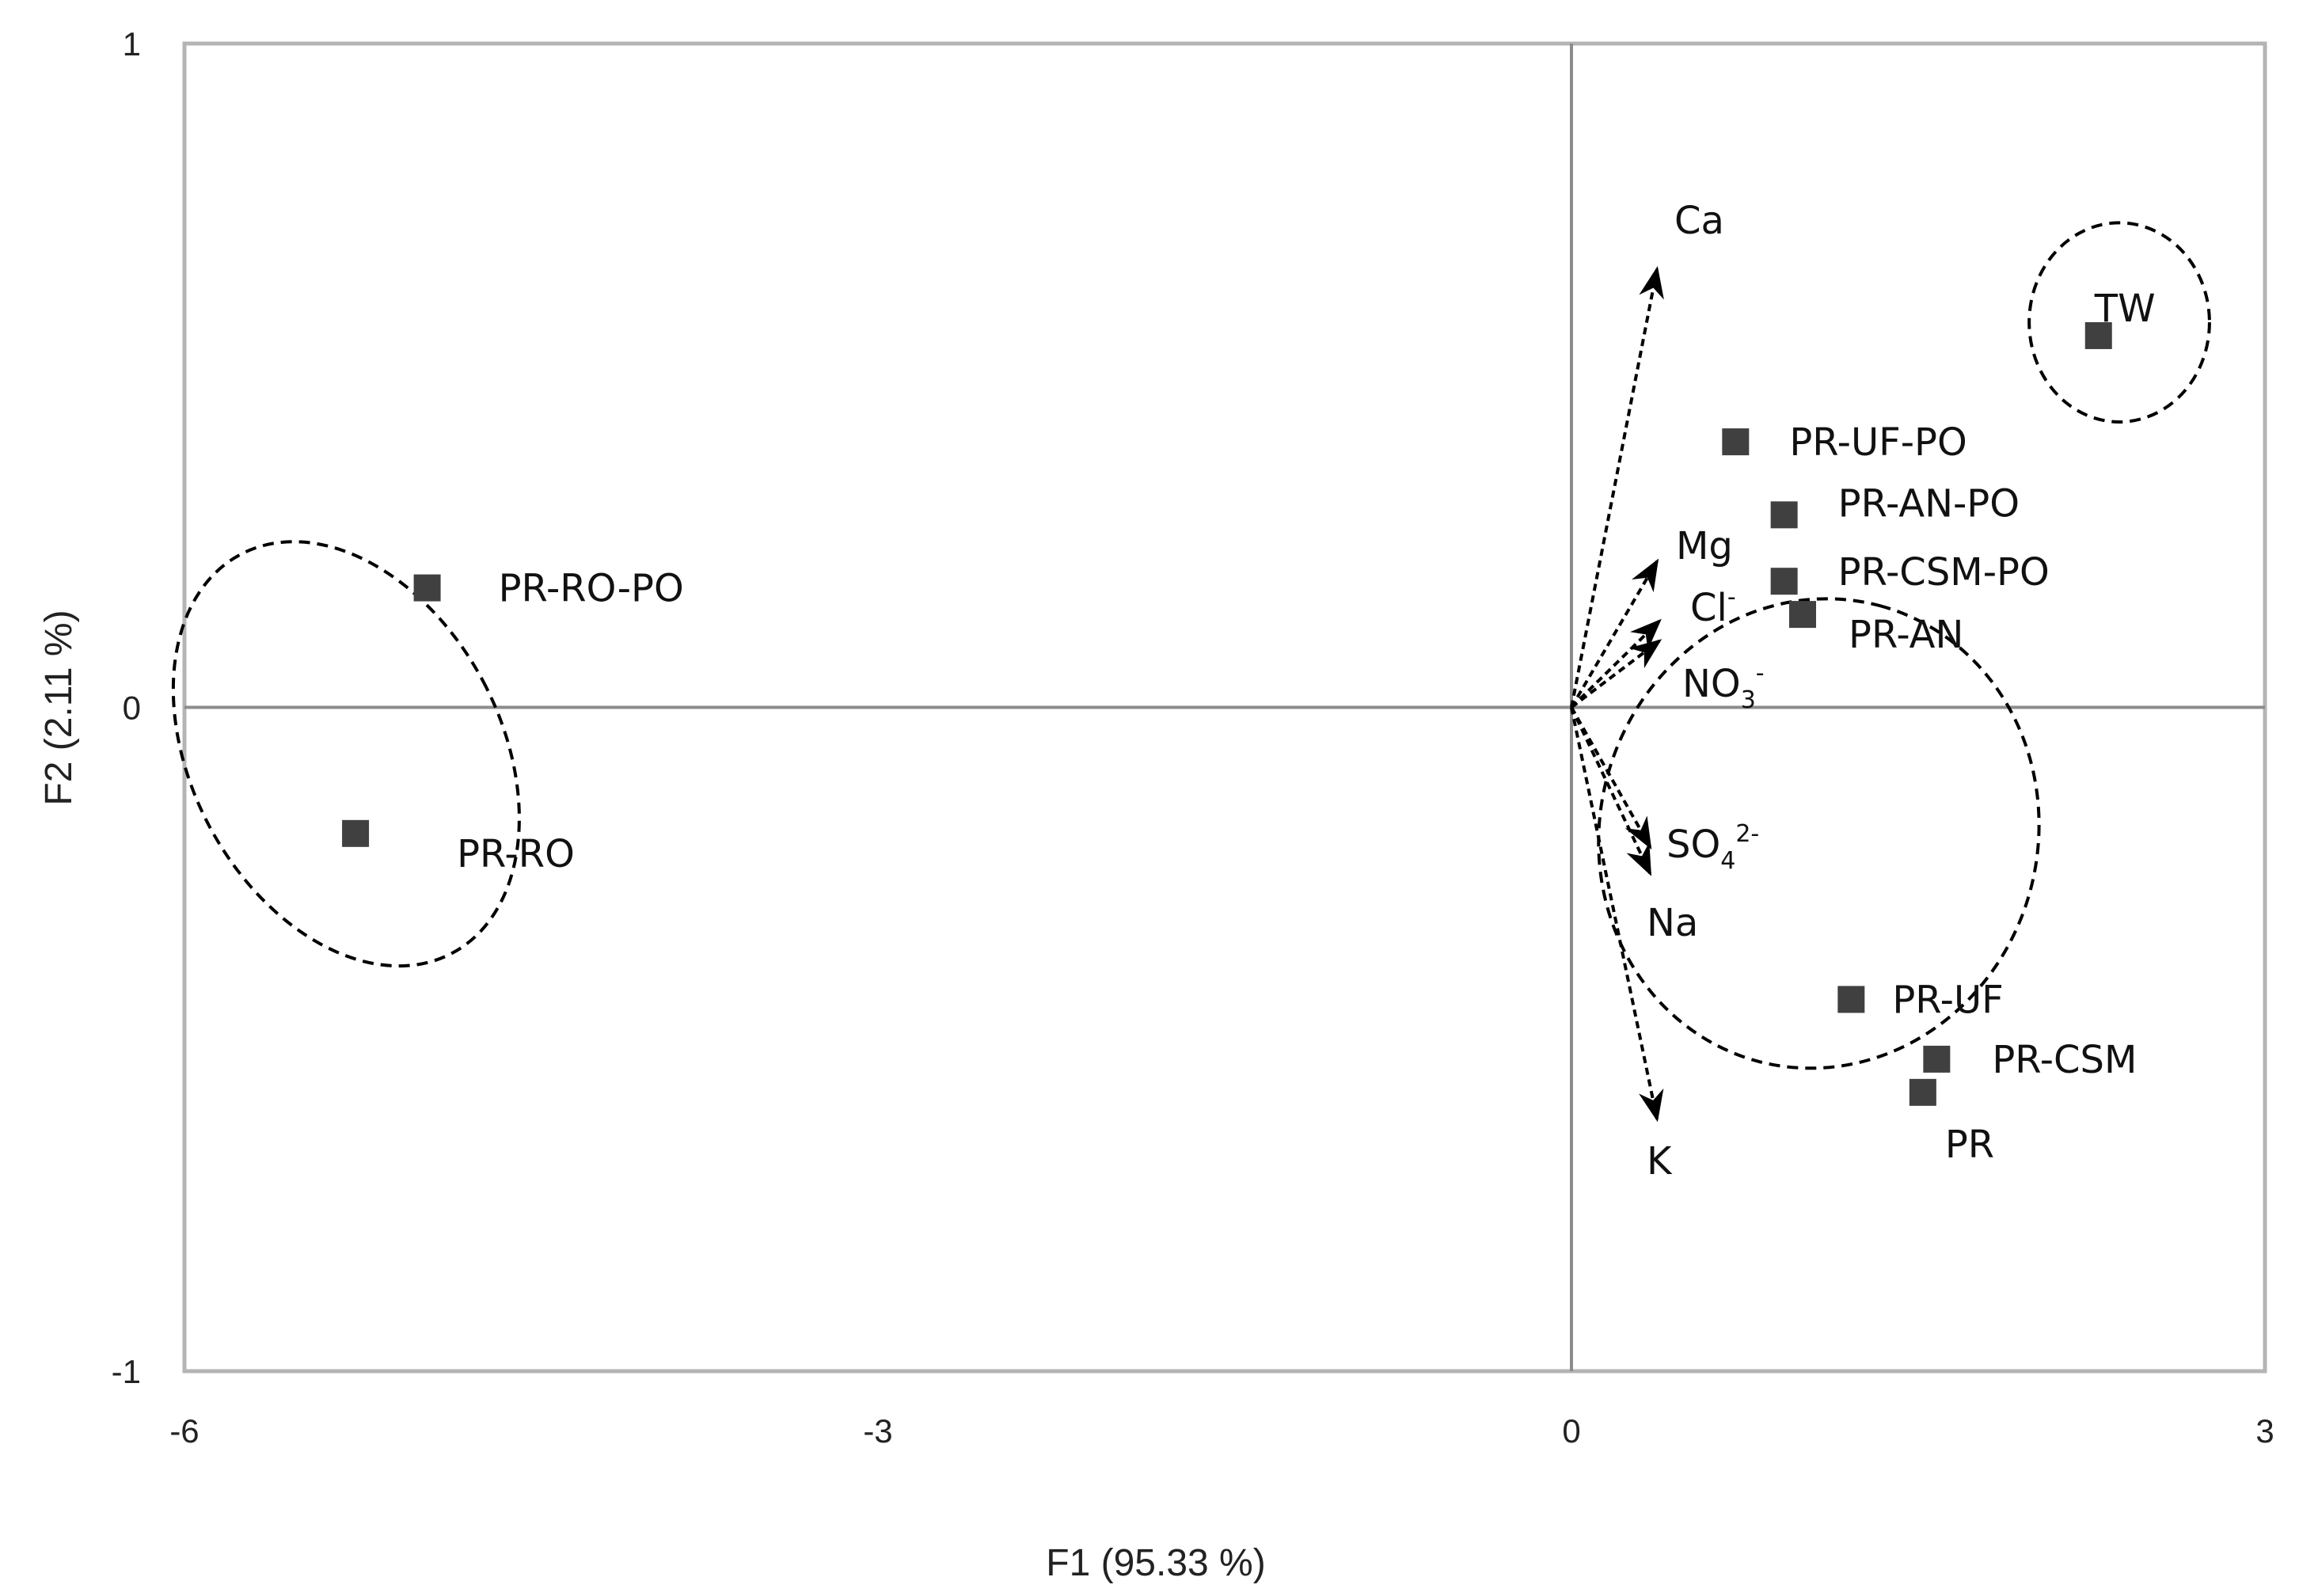 The width and height of the screenshot is (2299, 1596). I want to click on x-tick-label: 3, so click(2264, 1431).